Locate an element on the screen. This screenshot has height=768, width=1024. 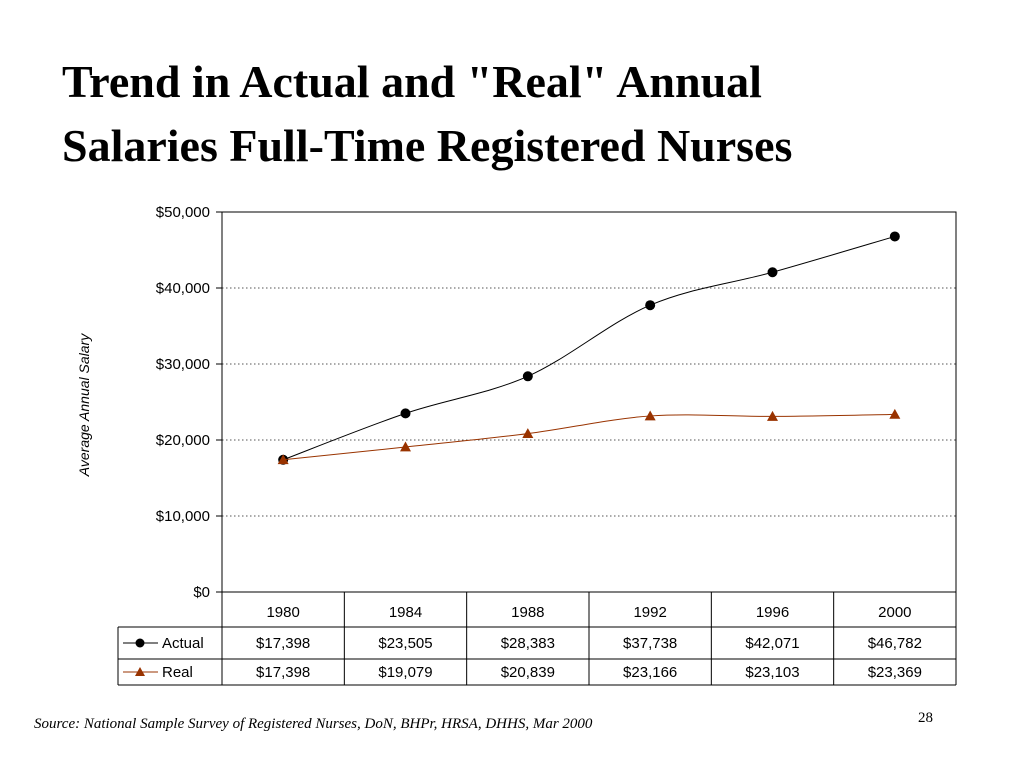
x-category-label: 1992 is located at coordinates (649, 612).